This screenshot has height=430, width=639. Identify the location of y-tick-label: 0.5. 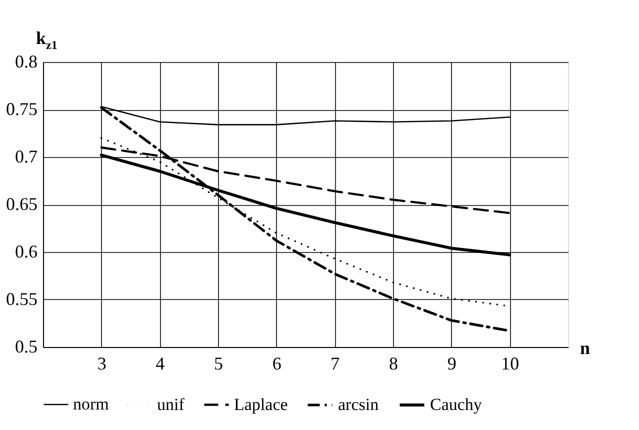
(26, 346).